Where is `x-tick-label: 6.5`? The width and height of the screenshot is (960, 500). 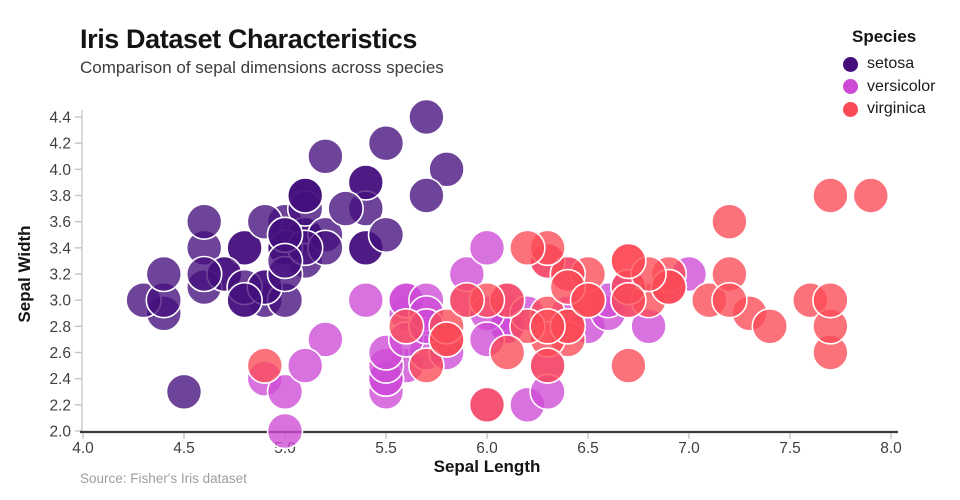
x-tick-label: 6.5 is located at coordinates (588, 448).